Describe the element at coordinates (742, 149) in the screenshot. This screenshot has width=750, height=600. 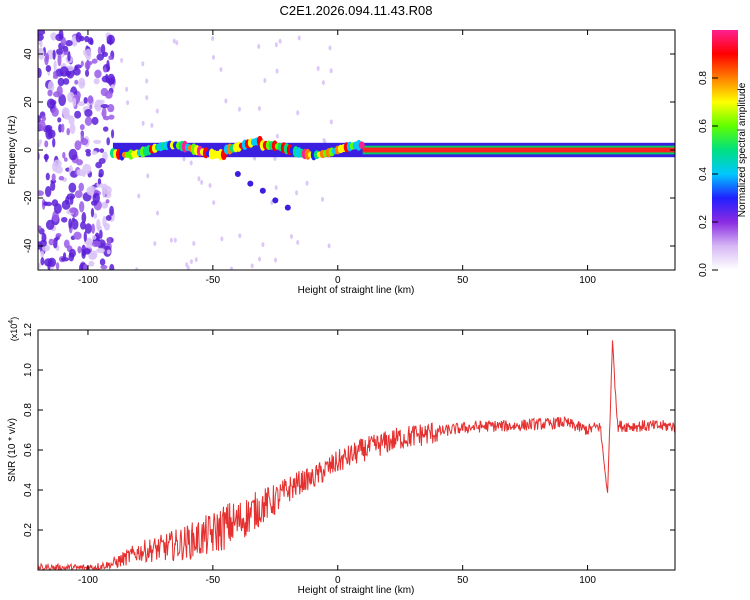
I see `colorbar-label: Normalized spectral amplitude` at that location.